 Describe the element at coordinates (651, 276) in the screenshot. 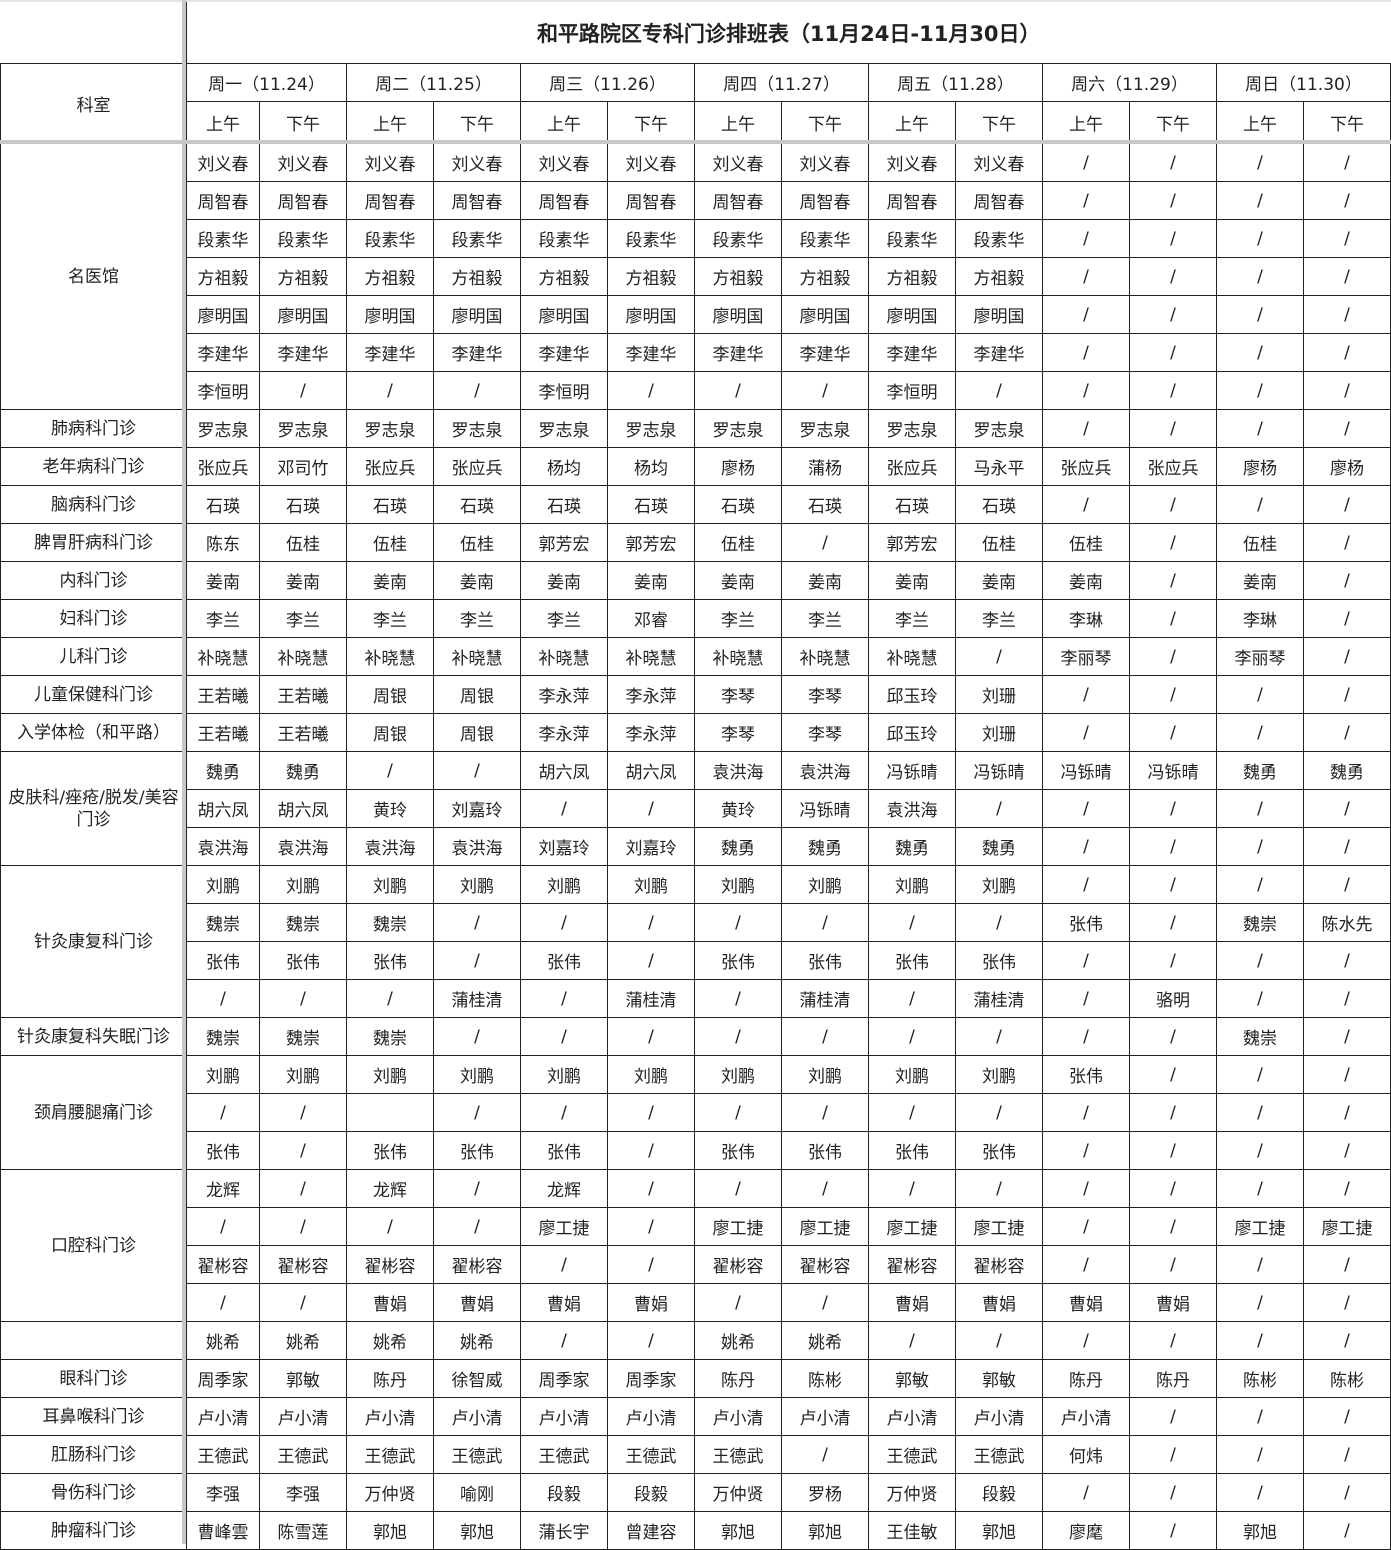

I see `doctor-cell: 方祖毅` at that location.